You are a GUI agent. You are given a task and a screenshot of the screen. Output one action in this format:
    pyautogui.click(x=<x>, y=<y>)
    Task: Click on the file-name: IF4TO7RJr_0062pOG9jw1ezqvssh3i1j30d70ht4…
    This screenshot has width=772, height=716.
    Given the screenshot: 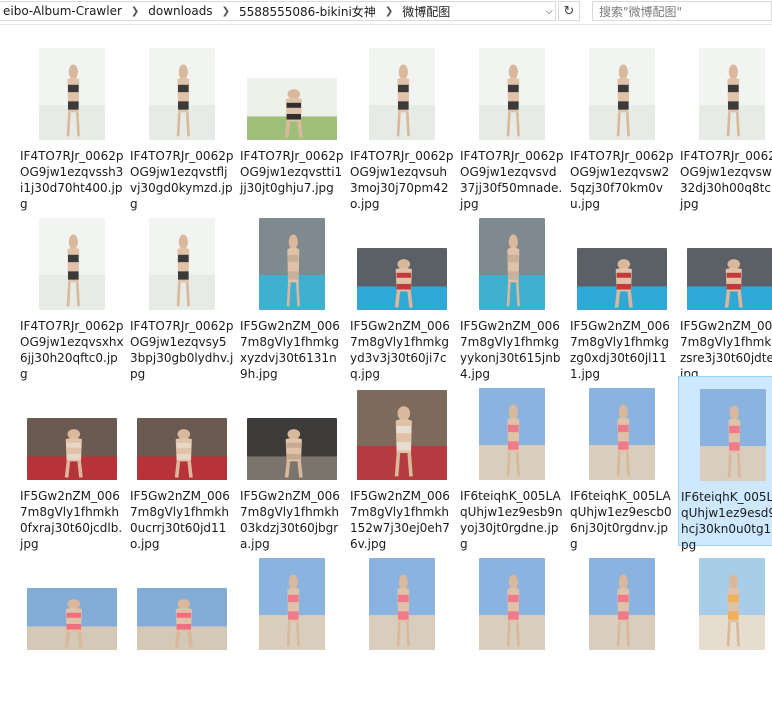 What is the action you would take?
    pyautogui.click(x=72, y=180)
    